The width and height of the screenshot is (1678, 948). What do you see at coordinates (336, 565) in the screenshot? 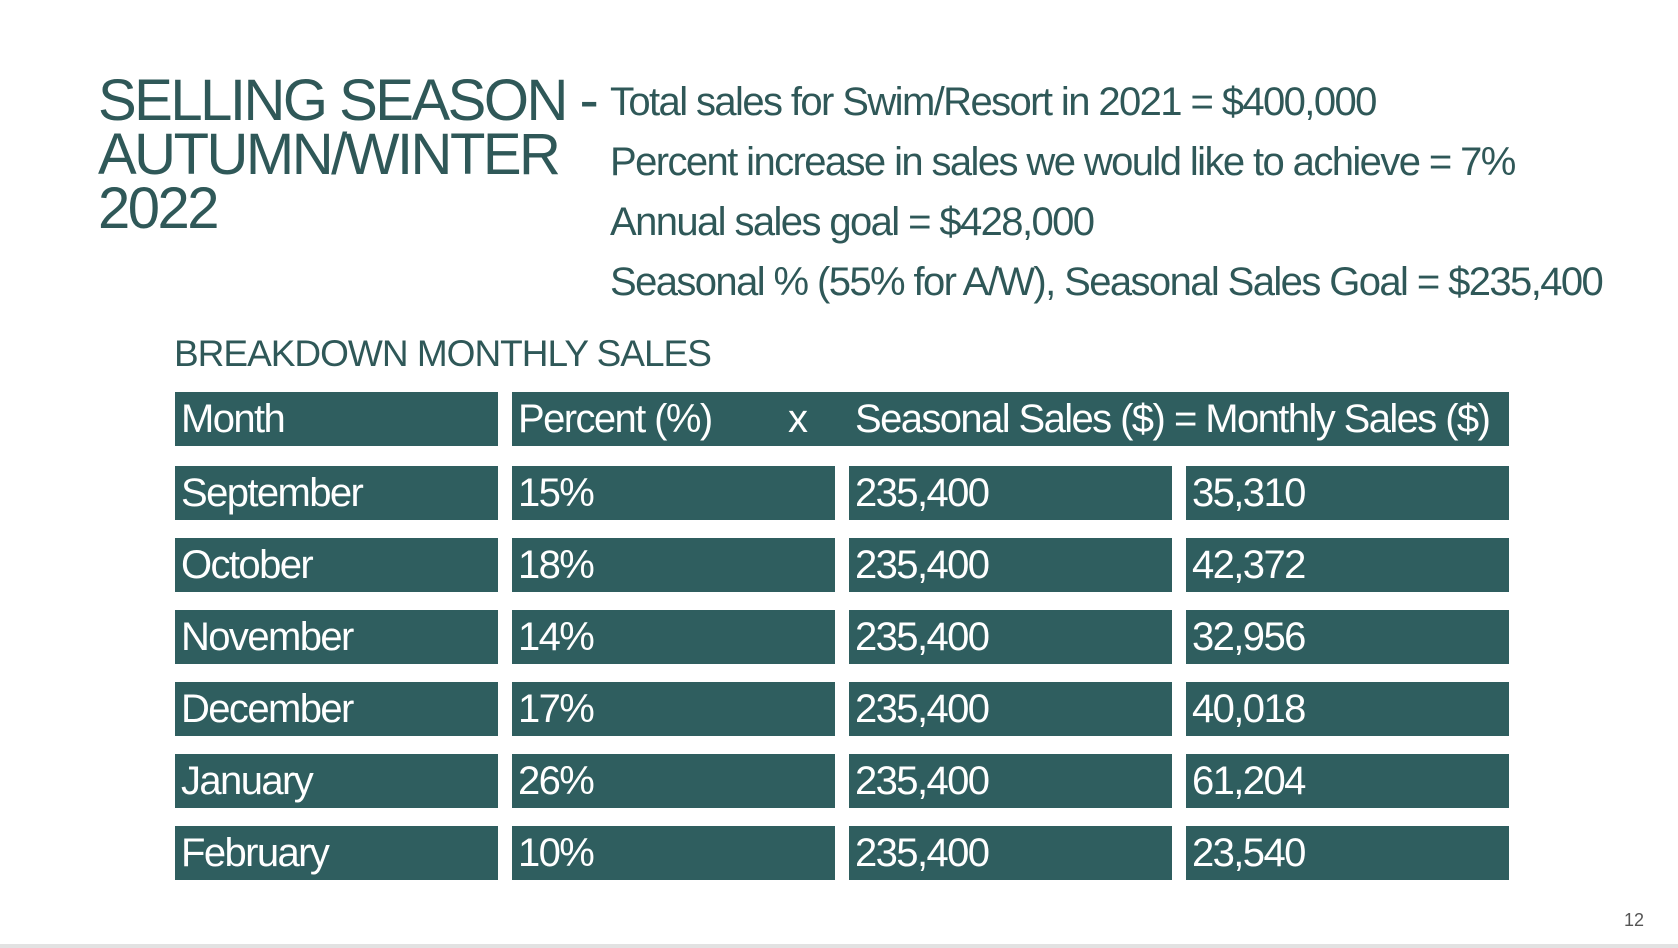
I see `table-row-month: October` at bounding box center [336, 565].